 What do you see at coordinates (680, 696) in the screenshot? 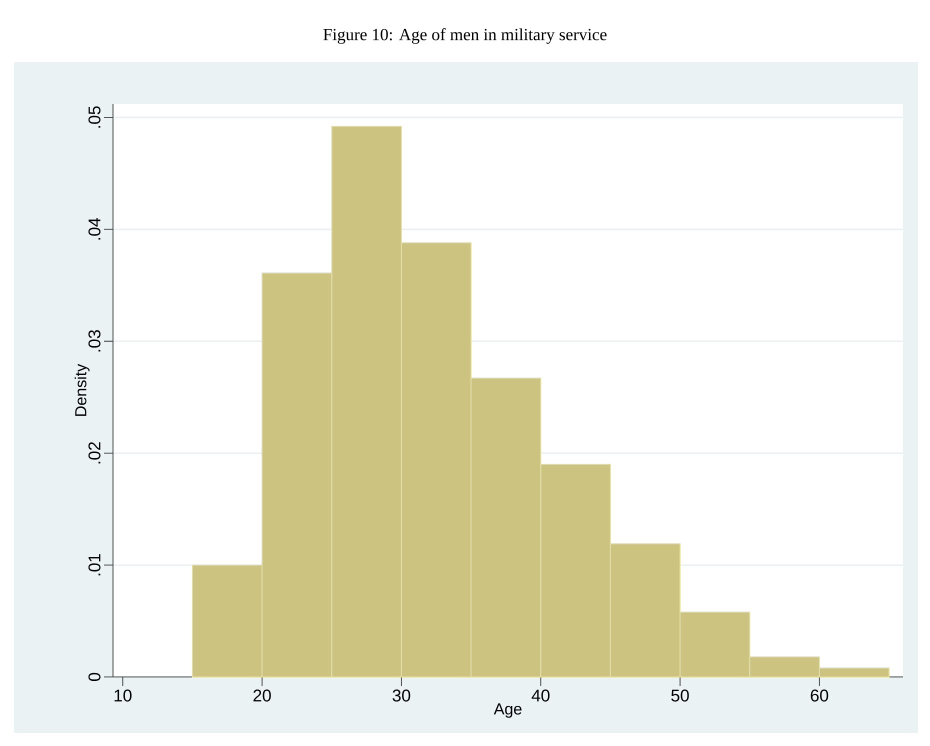
I see `x-tick-label: 50` at bounding box center [680, 696].